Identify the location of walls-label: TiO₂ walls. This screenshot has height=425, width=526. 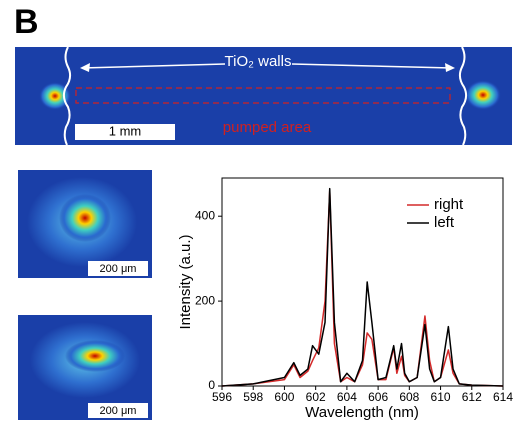
(258, 61).